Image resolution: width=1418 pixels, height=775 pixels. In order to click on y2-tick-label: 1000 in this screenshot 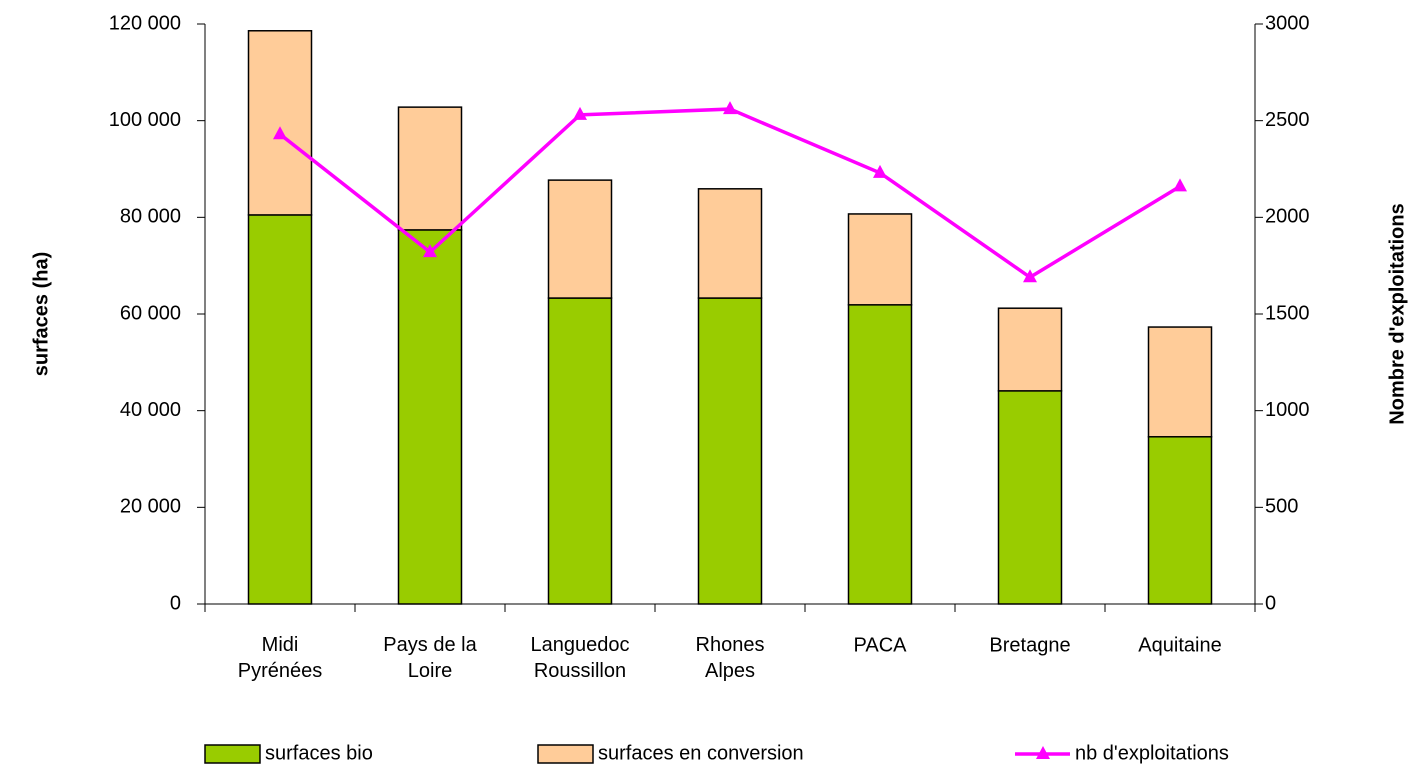, I will do `click(1287, 410)`.